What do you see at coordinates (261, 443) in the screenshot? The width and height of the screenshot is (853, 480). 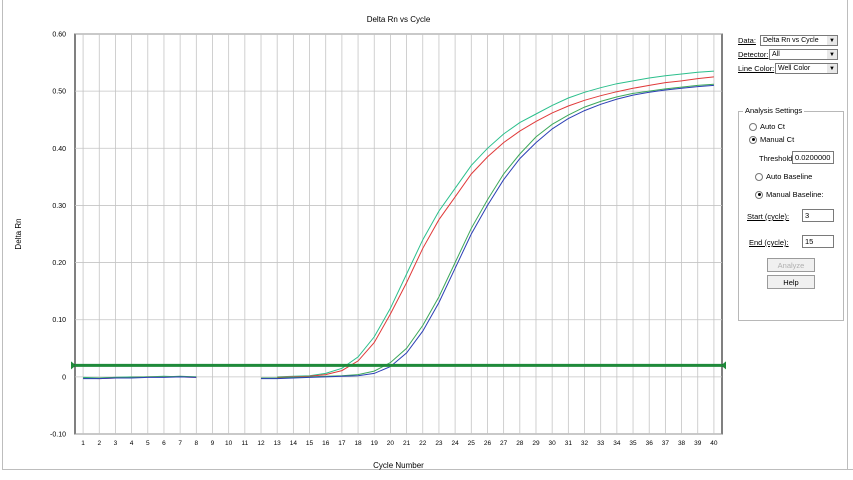 I see `x-tick-label: 12` at bounding box center [261, 443].